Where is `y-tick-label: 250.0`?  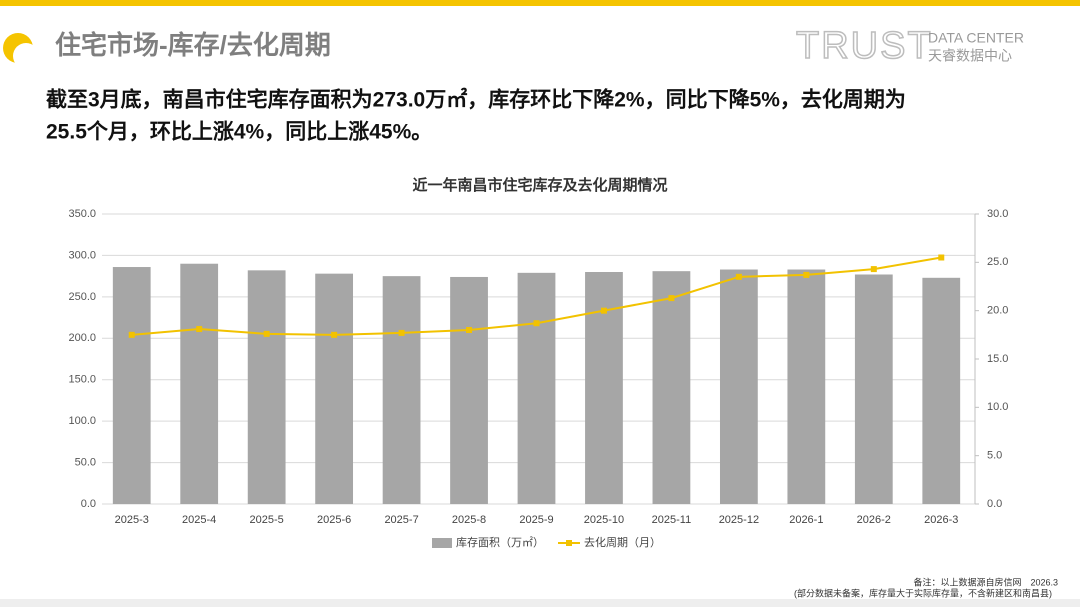 y-tick-label: 250.0 is located at coordinates (82, 297).